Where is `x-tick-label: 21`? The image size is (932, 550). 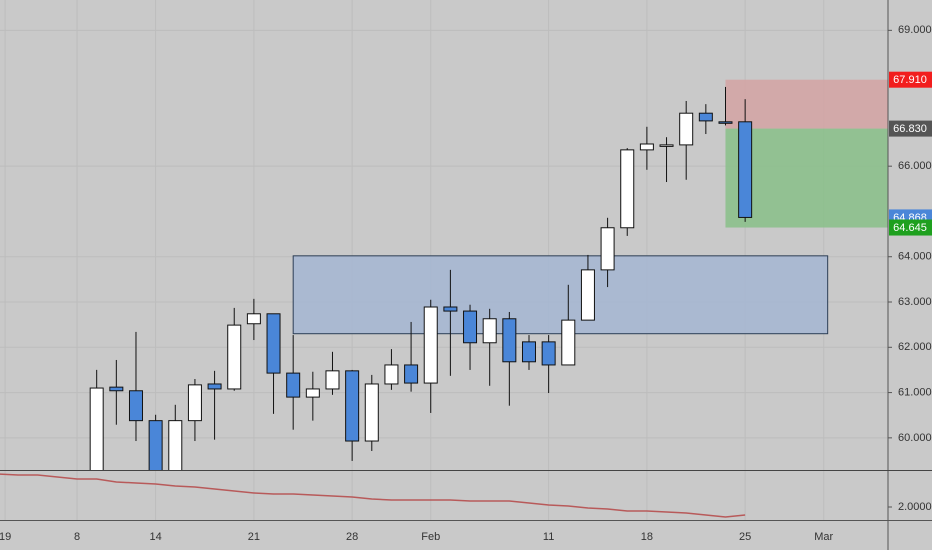 x-tick-label: 21 is located at coordinates (254, 537).